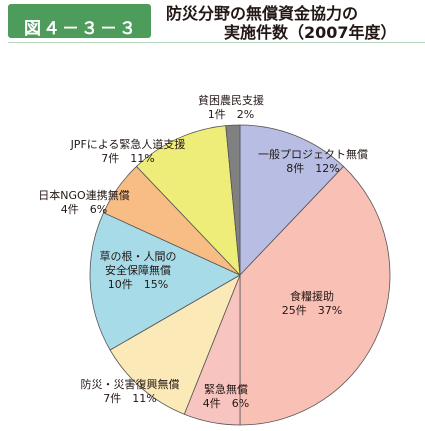  Describe the element at coordinates (231, 114) in the screenshot. I see `slice-value-label: 1件 2%` at that location.